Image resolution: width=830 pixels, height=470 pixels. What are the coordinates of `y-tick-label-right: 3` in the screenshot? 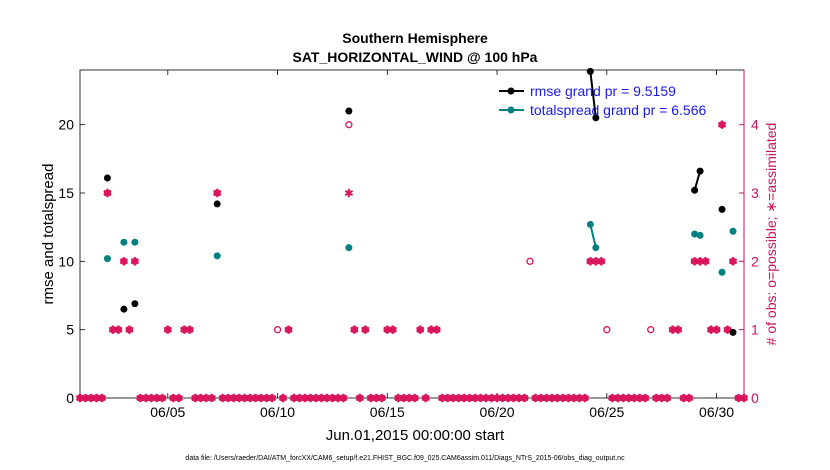 It's located at (755, 193).